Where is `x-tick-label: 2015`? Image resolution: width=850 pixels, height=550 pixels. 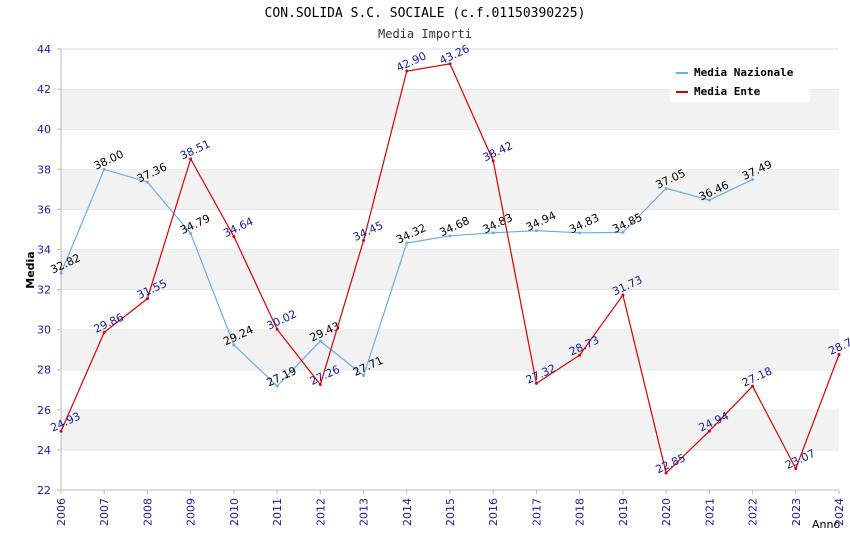
x-tick-label: 2015 is located at coordinates (450, 512).